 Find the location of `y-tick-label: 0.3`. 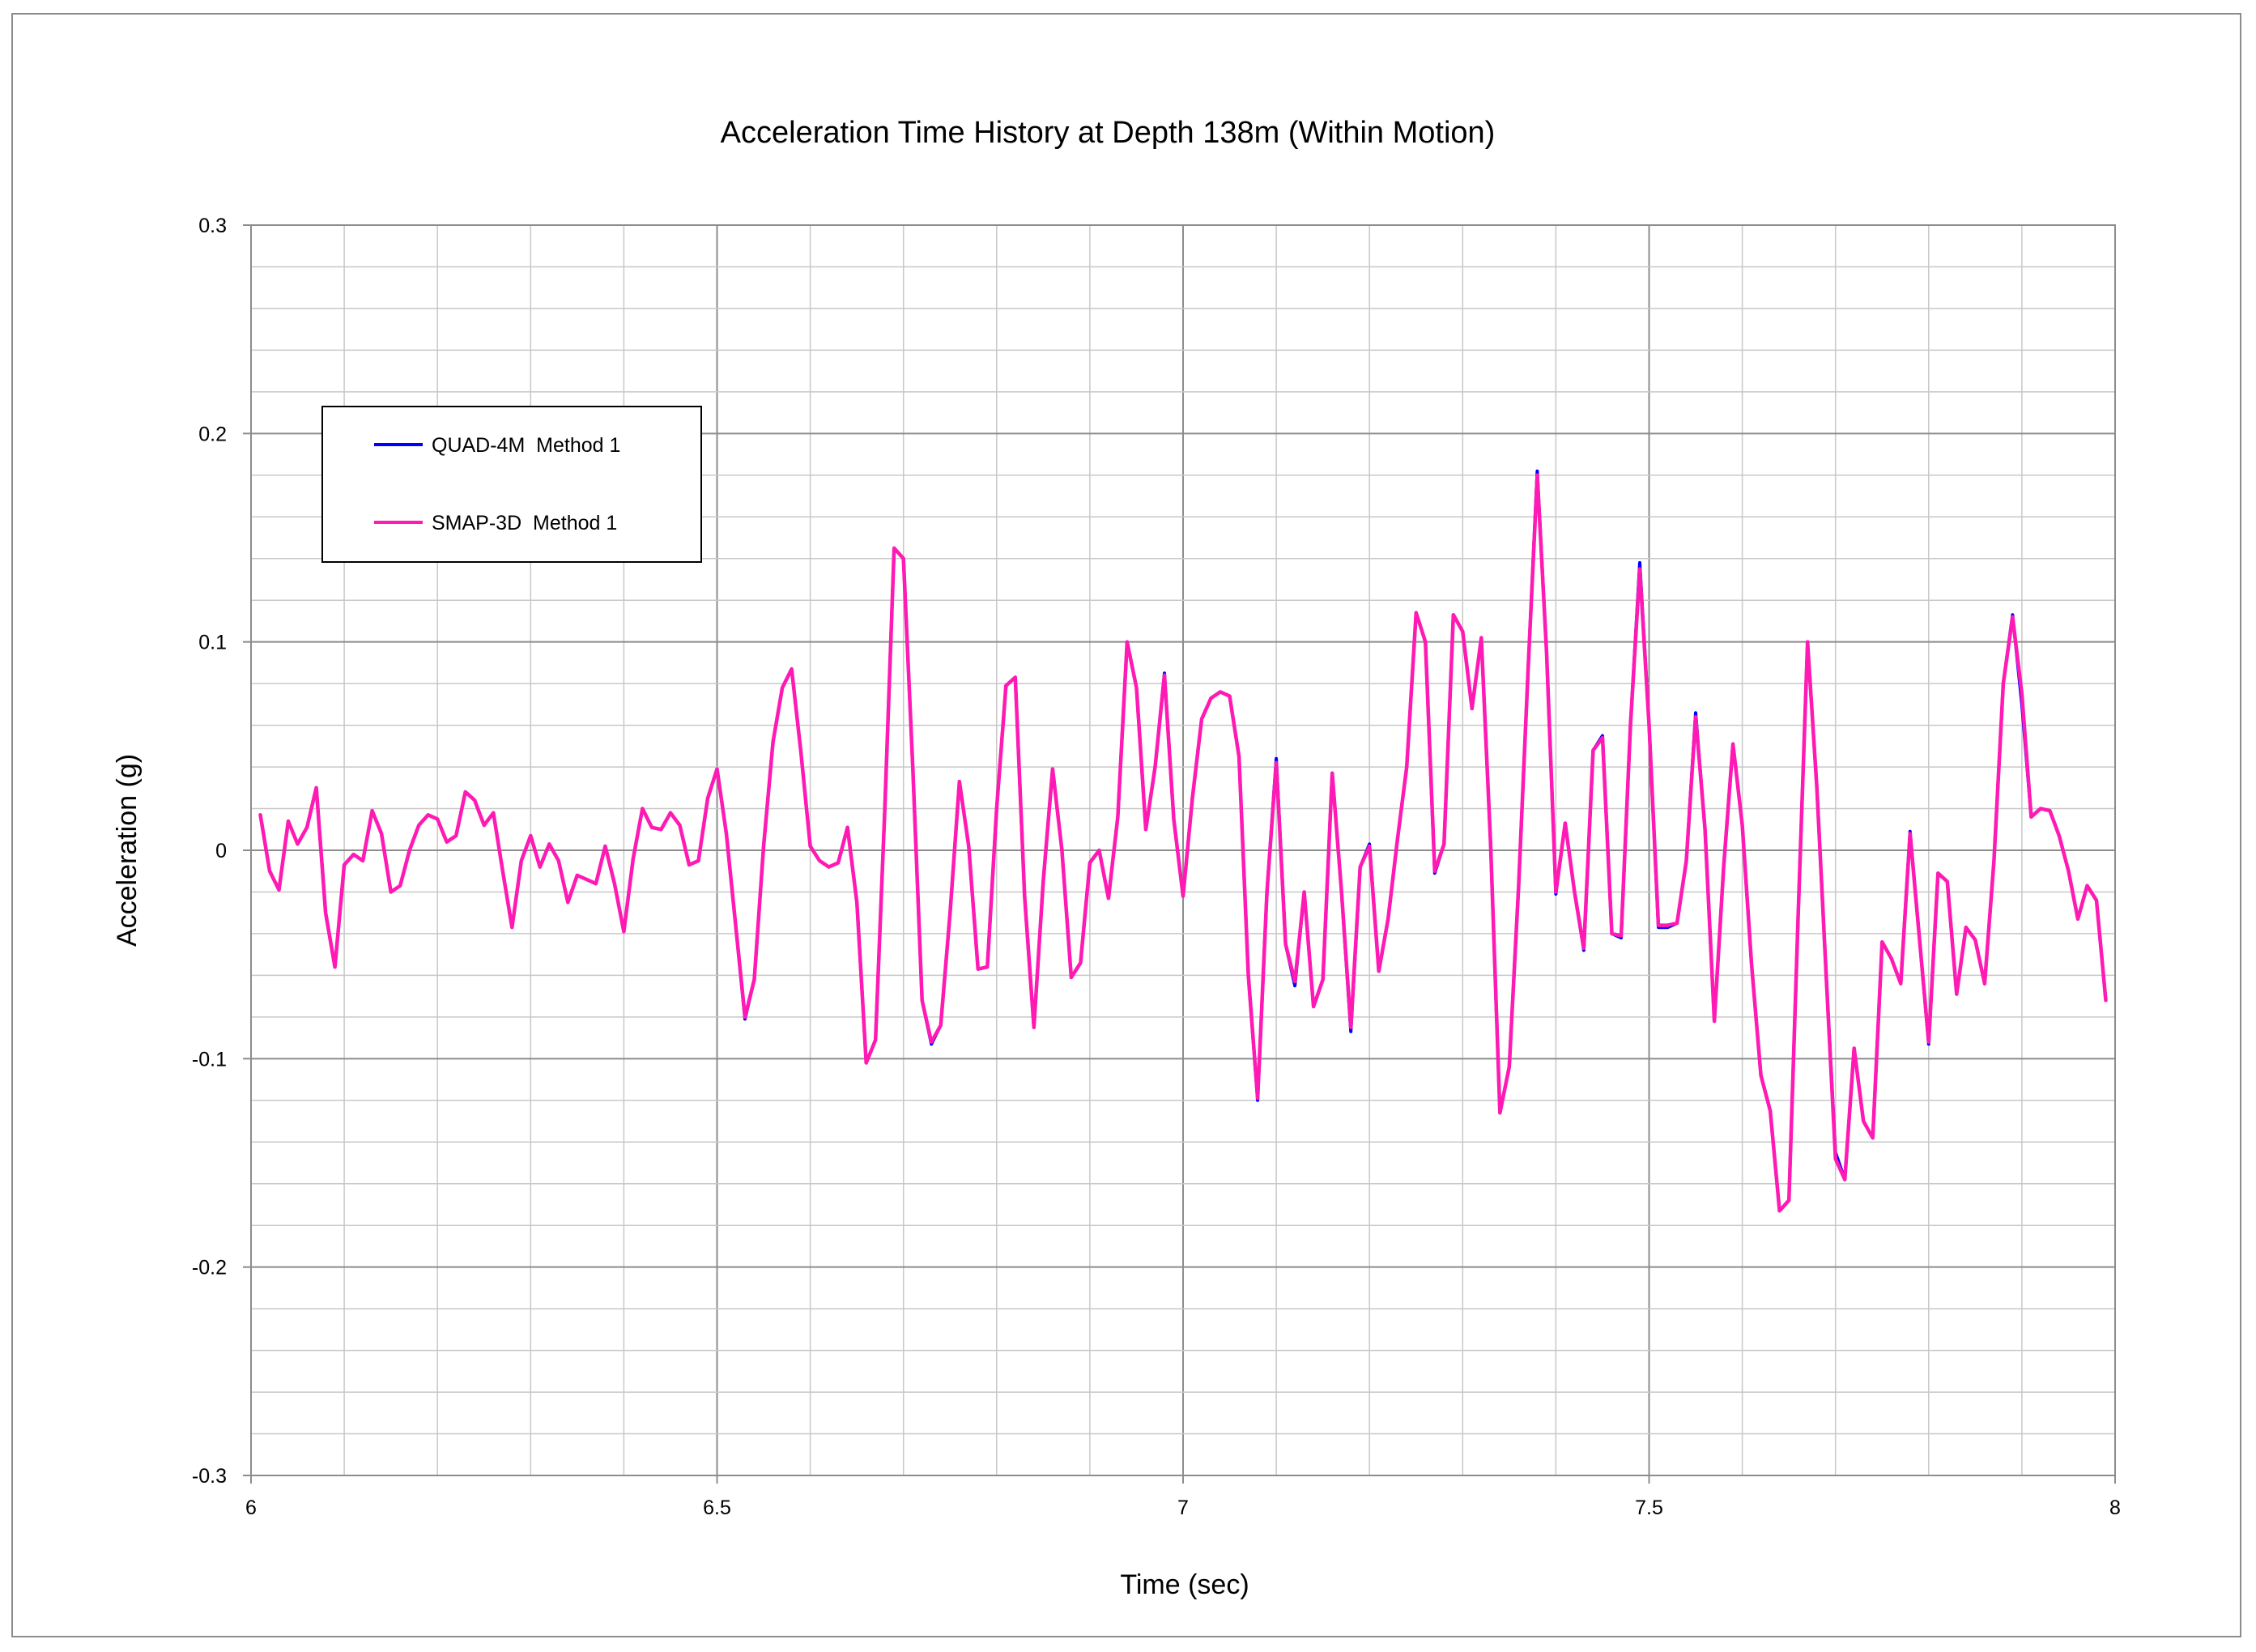

y-tick-label: 0.3 is located at coordinates (212, 226).